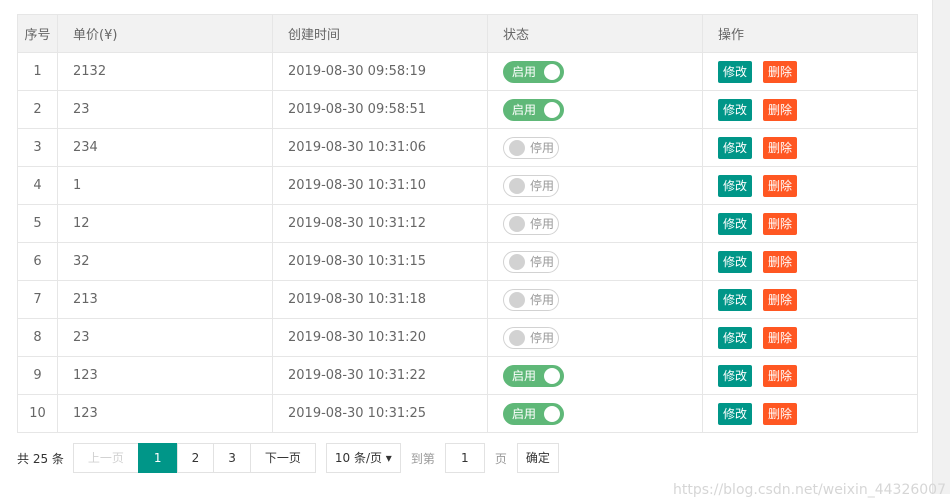 The height and width of the screenshot is (498, 950). Describe the element at coordinates (37, 375) in the screenshot. I see `cell-no: 9` at that location.